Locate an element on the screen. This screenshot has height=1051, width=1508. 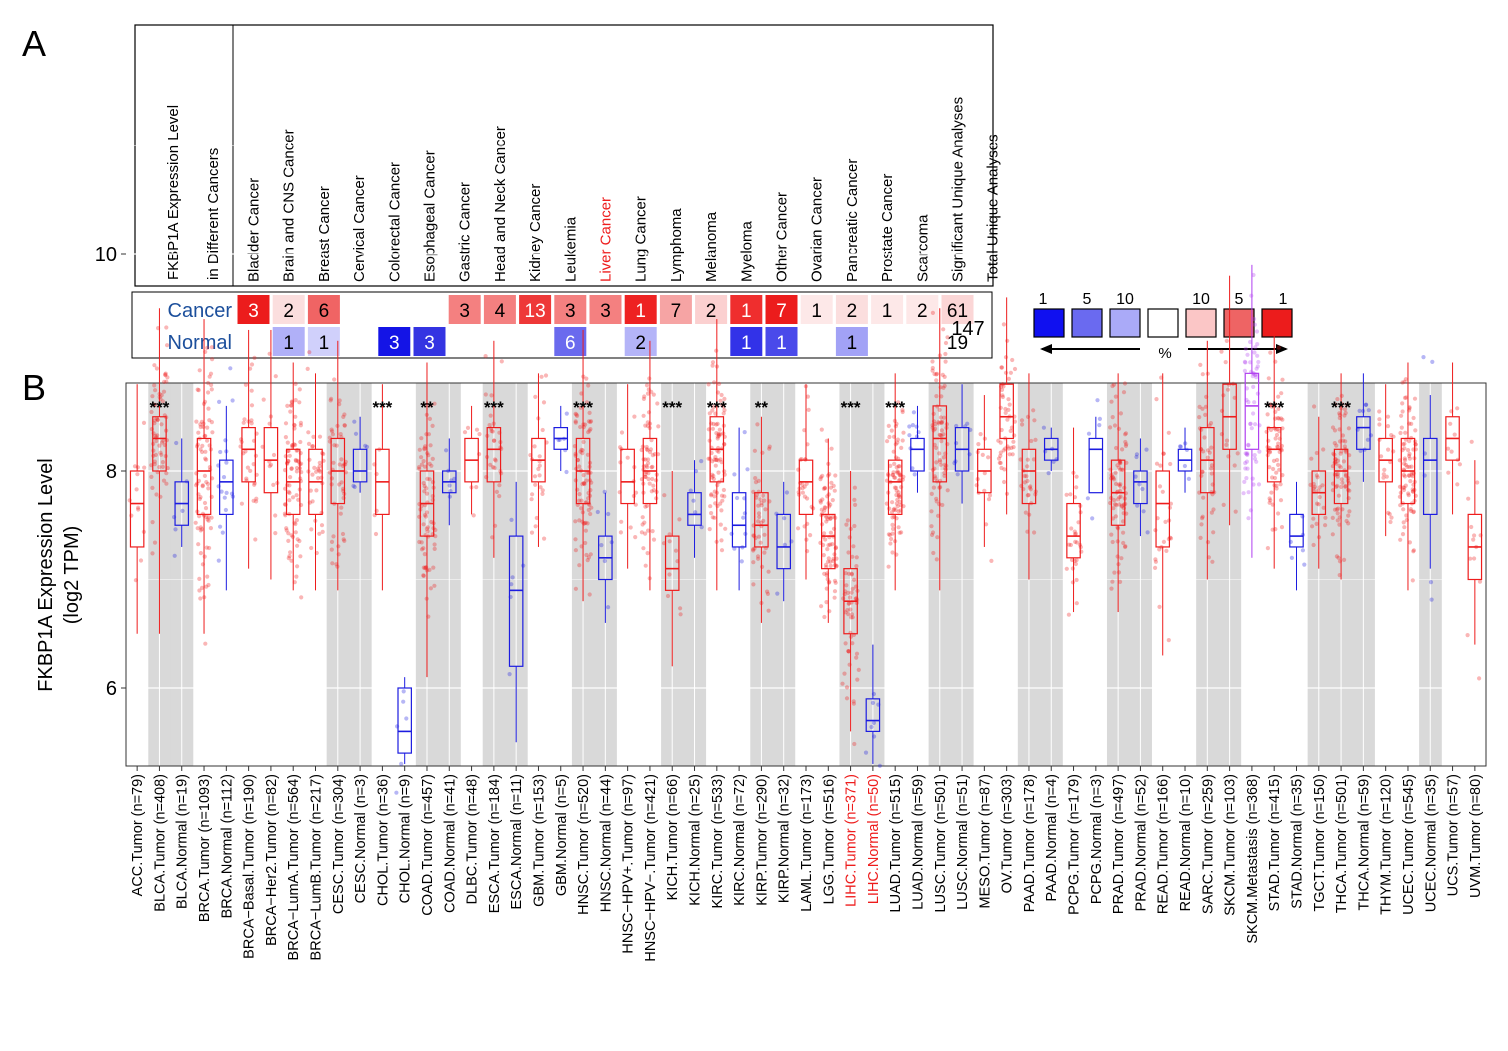
significance-blca-tumor-n-408: *** is located at coordinates (160, 407).